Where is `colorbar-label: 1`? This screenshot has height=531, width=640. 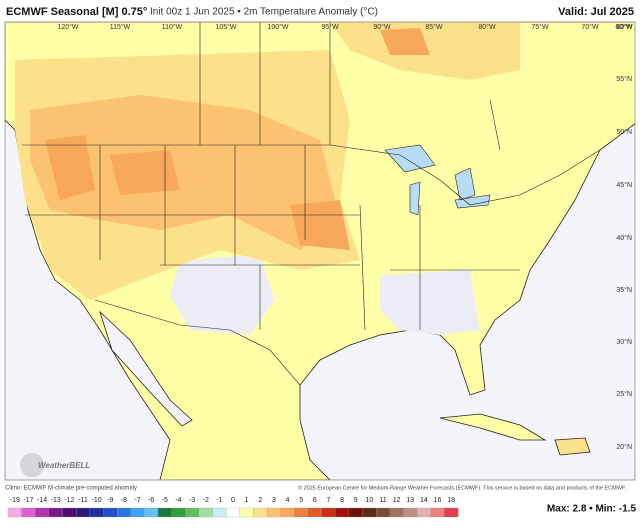
colorbar-label: 1 is located at coordinates (247, 500).